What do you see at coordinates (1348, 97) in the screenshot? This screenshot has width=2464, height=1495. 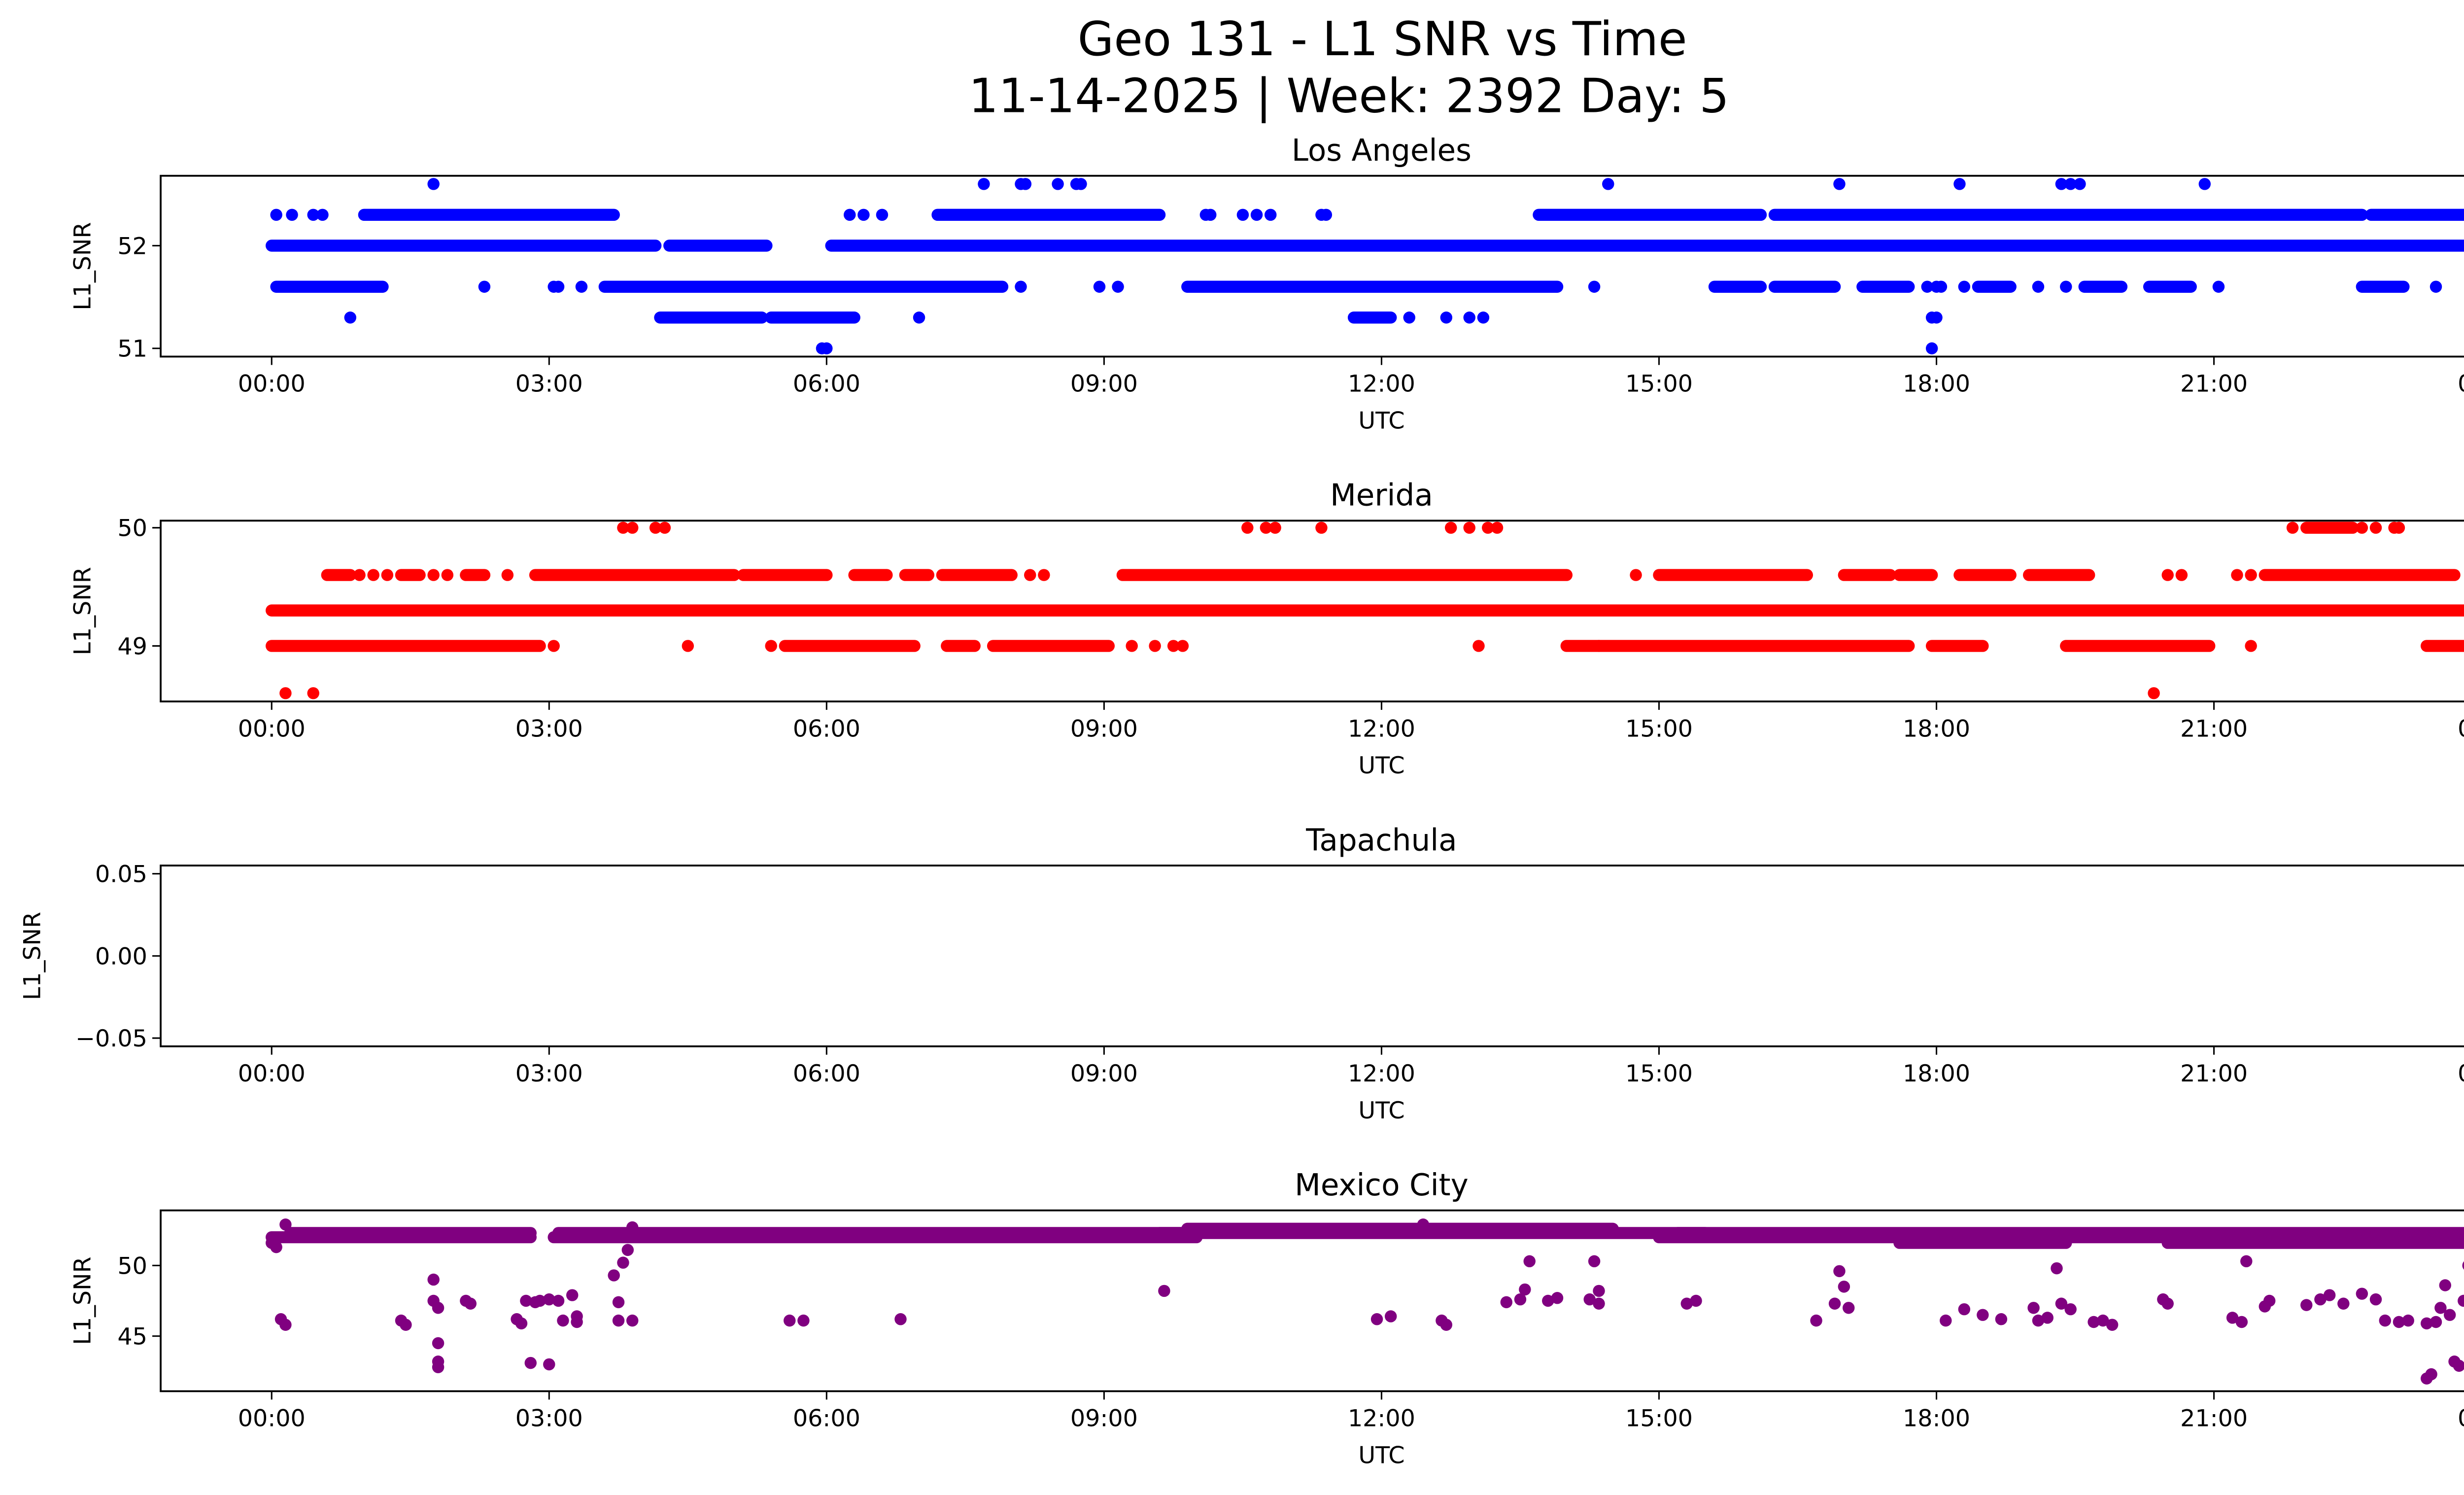 I see `figure-title-line-2: 11-14-2025 | Week: 2392 Day: 5` at bounding box center [1348, 97].